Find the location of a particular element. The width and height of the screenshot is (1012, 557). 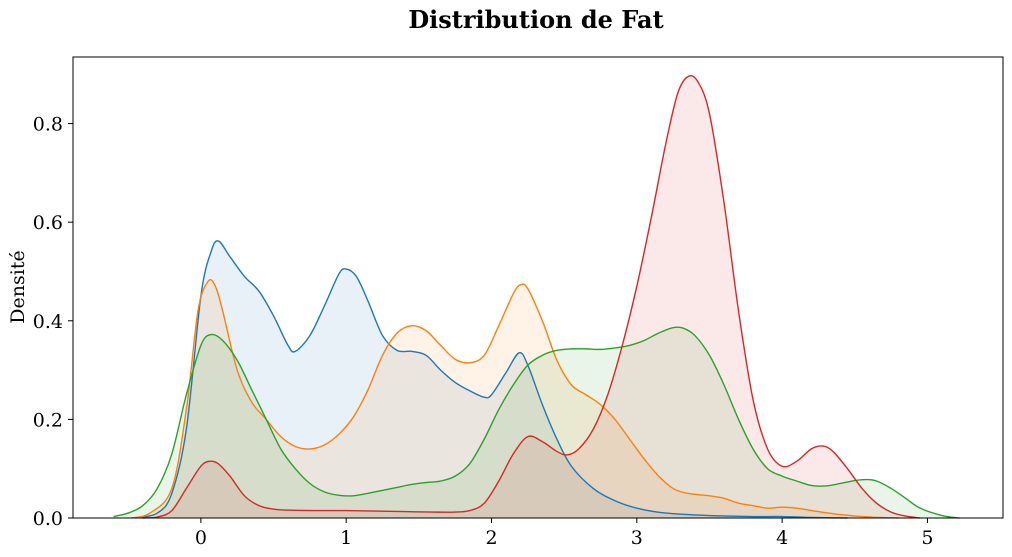

x-tick-label: 3 is located at coordinates (637, 538).